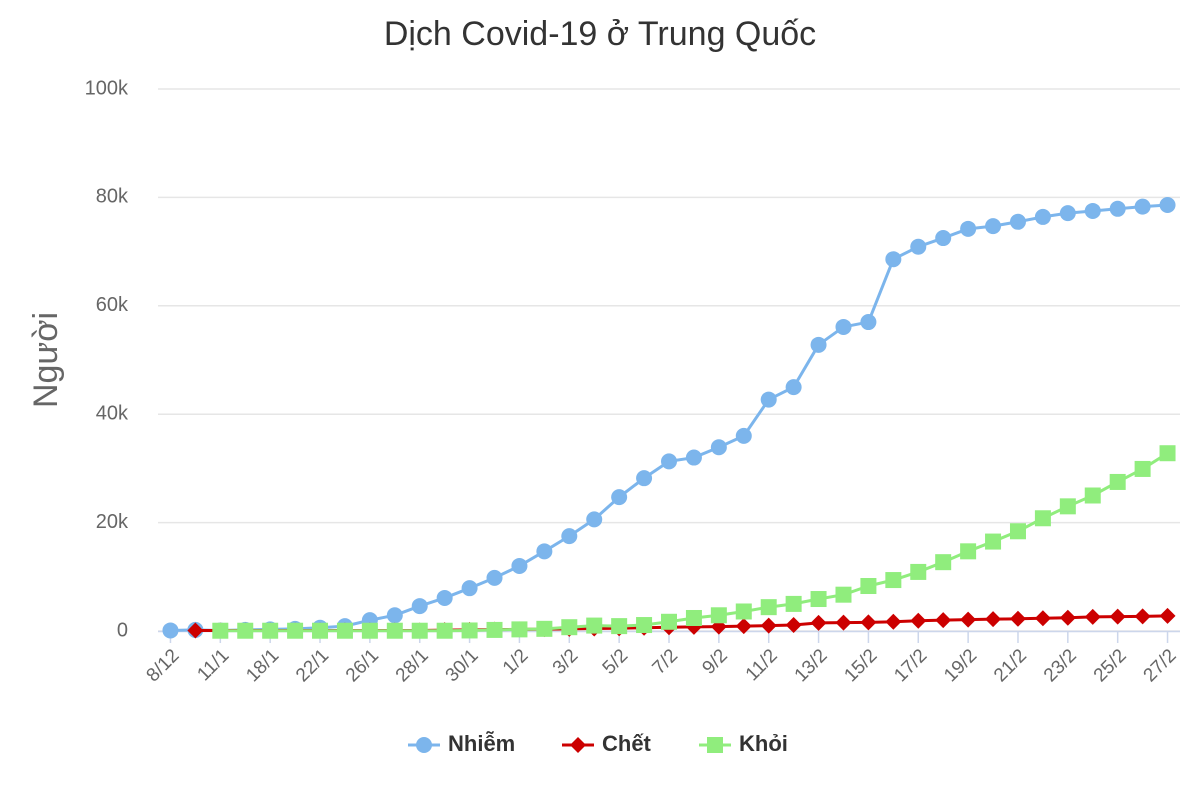 The width and height of the screenshot is (1200, 800). Describe the element at coordinates (516, 662) in the screenshot. I see `x-tick-label: 1/2` at that location.